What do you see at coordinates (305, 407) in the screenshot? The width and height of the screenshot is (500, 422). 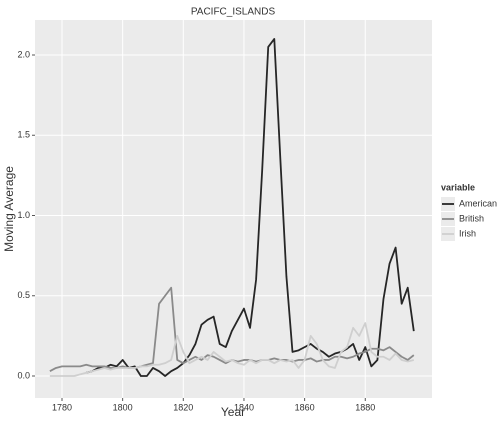 I see `x-tick-label: 1860` at bounding box center [305, 407].